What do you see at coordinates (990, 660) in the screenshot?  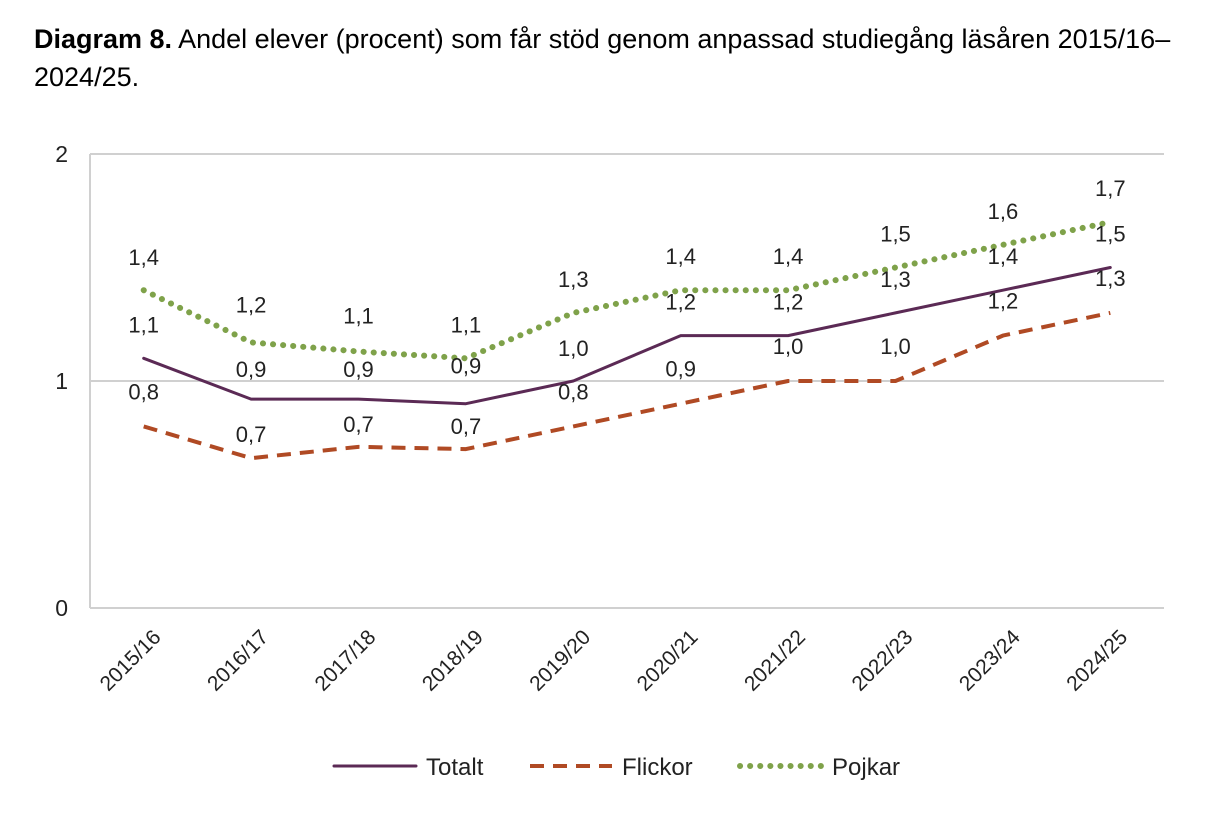 I see `x-tick-label: 2023/24` at bounding box center [990, 660].